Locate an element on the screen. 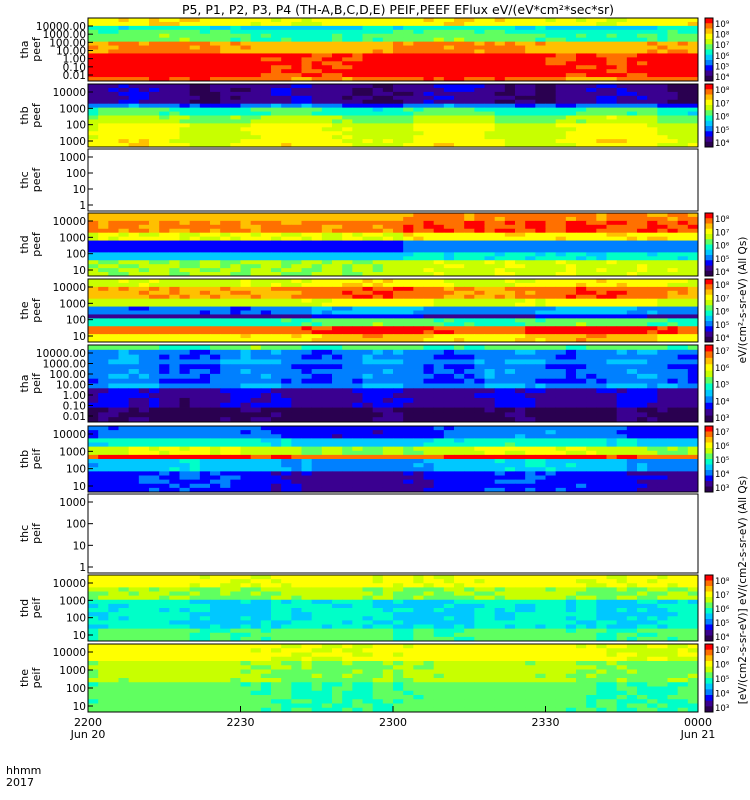 The height and width of the screenshot is (800, 750). panel-probe-label: tha is located at coordinates (24, 49).